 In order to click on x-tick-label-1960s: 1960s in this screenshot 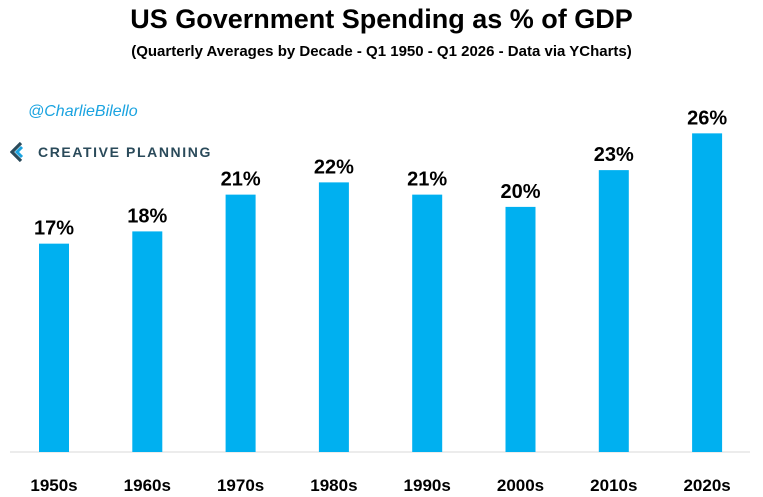, I will do `click(147, 485)`.